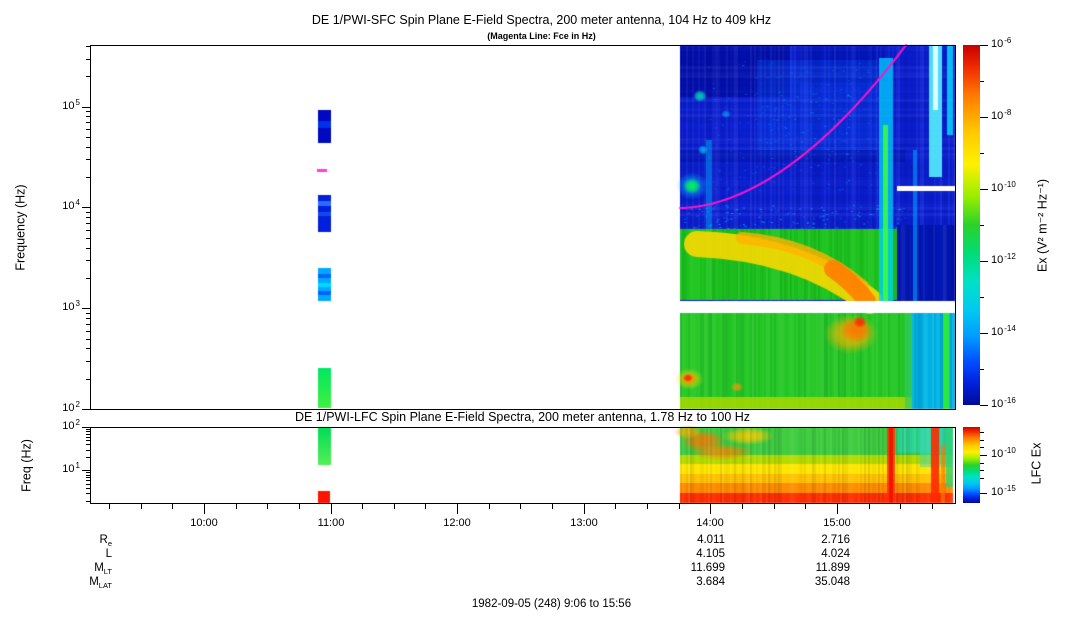 Image resolution: width=1083 pixels, height=620 pixels. What do you see at coordinates (66, 540) in the screenshot?
I see `ephemeris-row-label: Re` at bounding box center [66, 540].